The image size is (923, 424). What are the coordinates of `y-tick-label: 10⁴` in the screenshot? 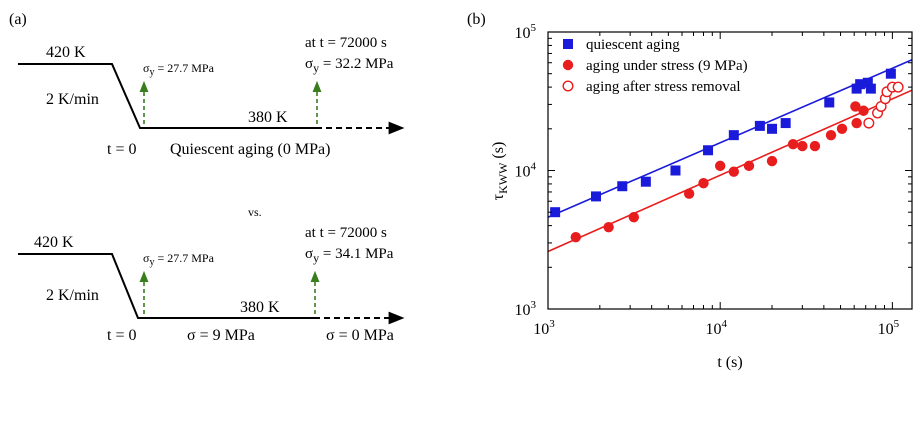 It's located at (526, 171).